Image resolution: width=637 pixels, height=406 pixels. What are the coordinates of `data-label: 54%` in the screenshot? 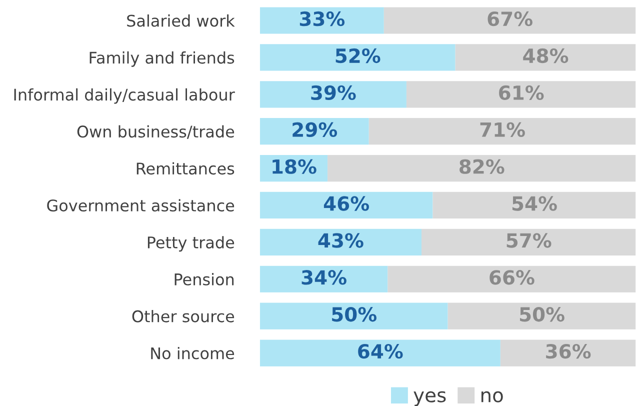 It's located at (534, 203).